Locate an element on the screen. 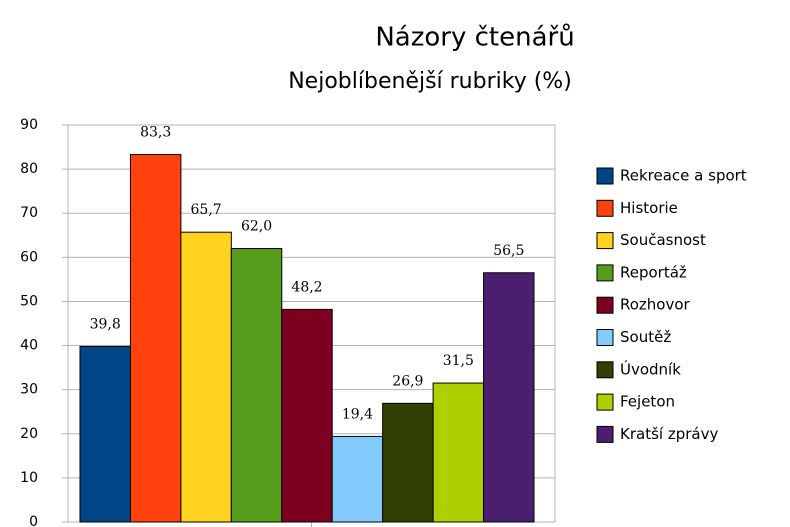 The image size is (790, 527). legend-label: Soutěž is located at coordinates (645, 337).